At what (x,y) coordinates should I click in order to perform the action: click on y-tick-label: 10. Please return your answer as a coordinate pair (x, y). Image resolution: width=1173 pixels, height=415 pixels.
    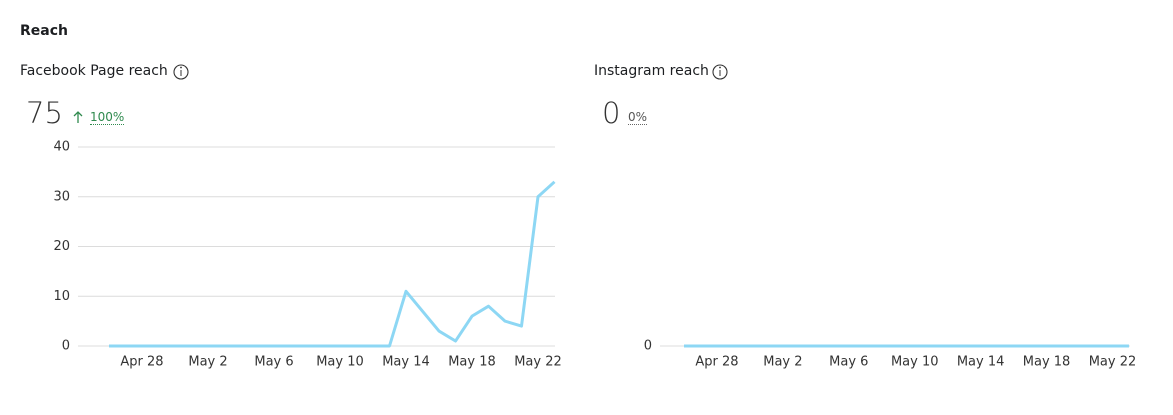
    Looking at the image, I should click on (61, 296).